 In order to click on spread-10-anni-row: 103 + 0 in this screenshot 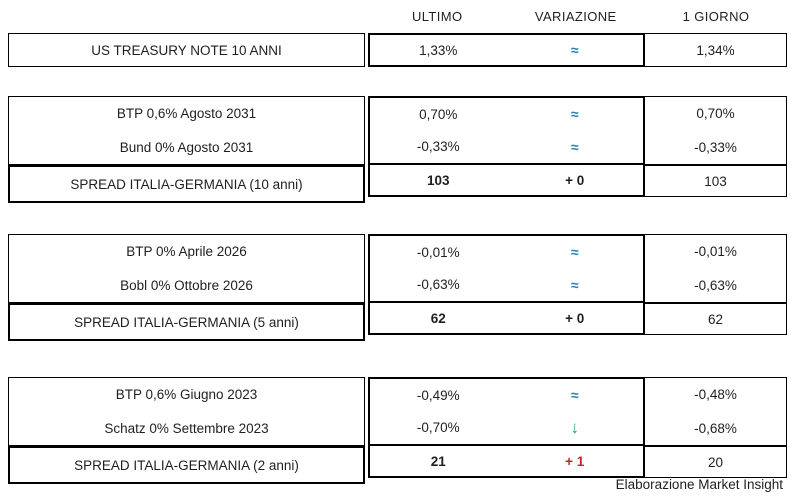, I will do `click(506, 179)`.